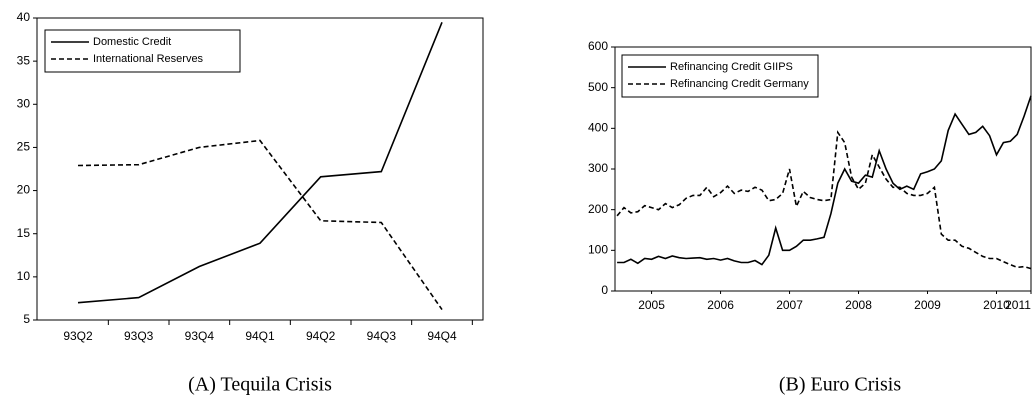 The image size is (1032, 418). I want to click on x-tick-label: 2010, so click(996, 305).